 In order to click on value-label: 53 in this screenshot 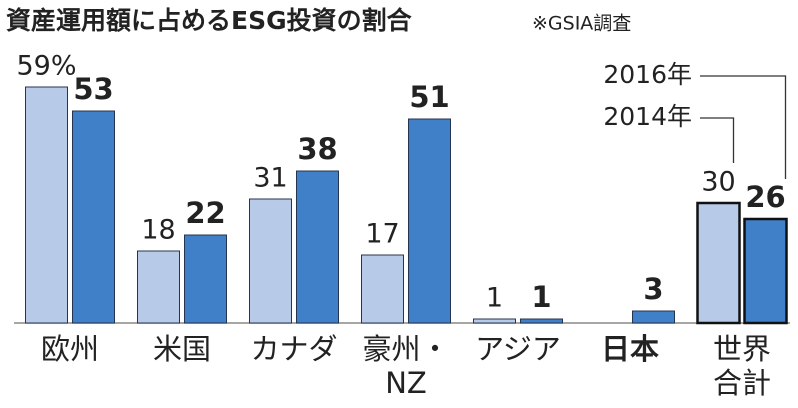, I will do `click(93, 89)`.